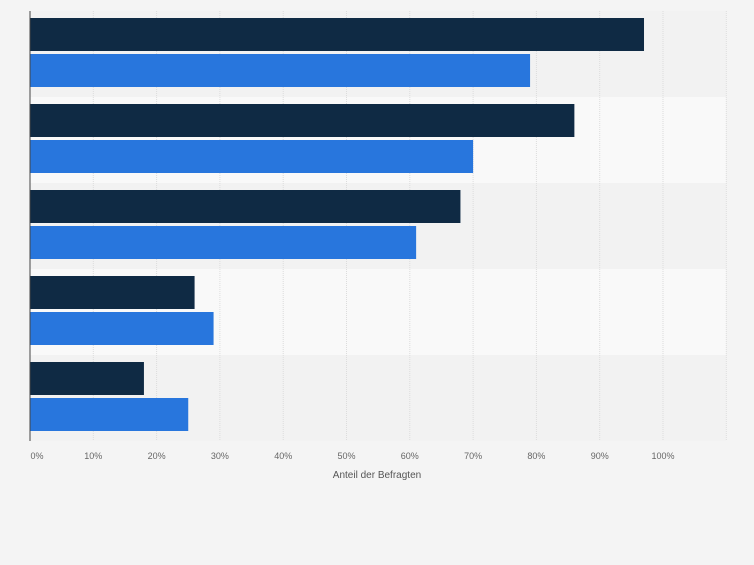  Describe the element at coordinates (346, 456) in the screenshot. I see `x-tick-label: 50%` at that location.